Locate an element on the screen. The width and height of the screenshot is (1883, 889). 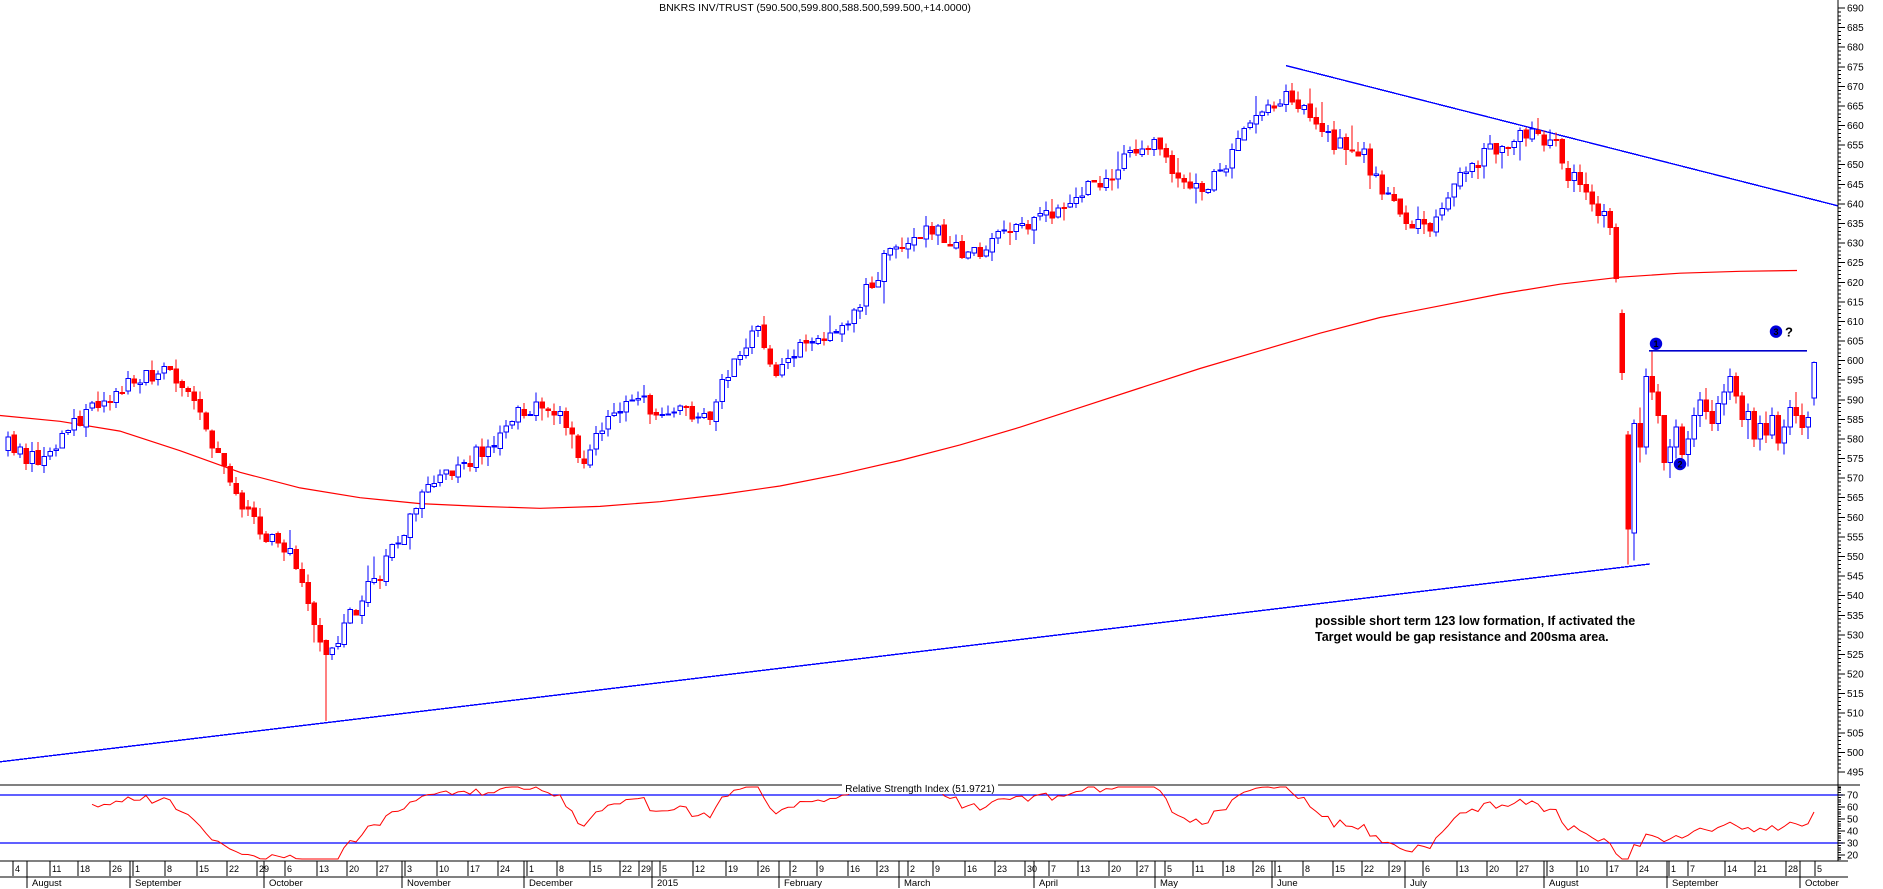
price-axis-label: 605 is located at coordinates (1855, 342).